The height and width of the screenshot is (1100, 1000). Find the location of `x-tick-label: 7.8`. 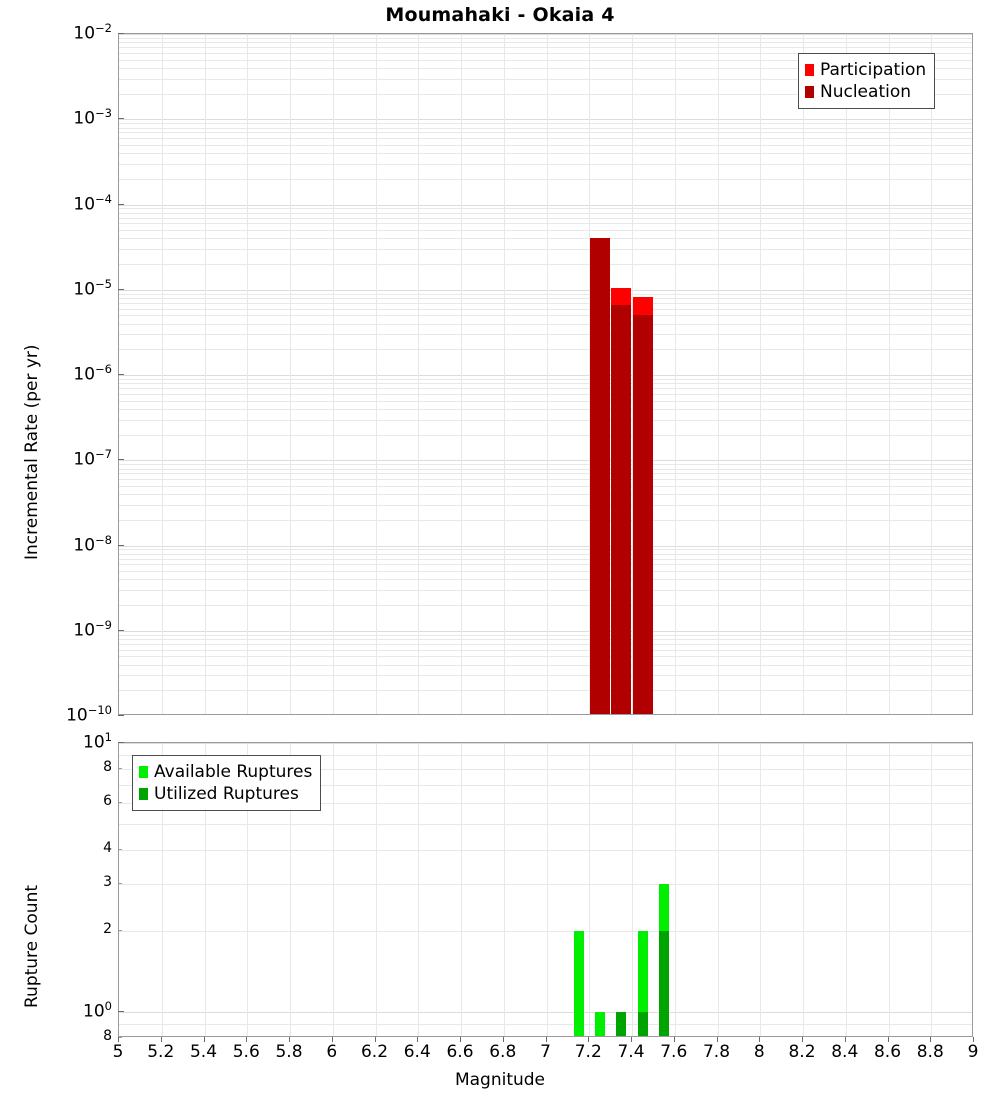

x-tick-label: 7.8 is located at coordinates (716, 1052).